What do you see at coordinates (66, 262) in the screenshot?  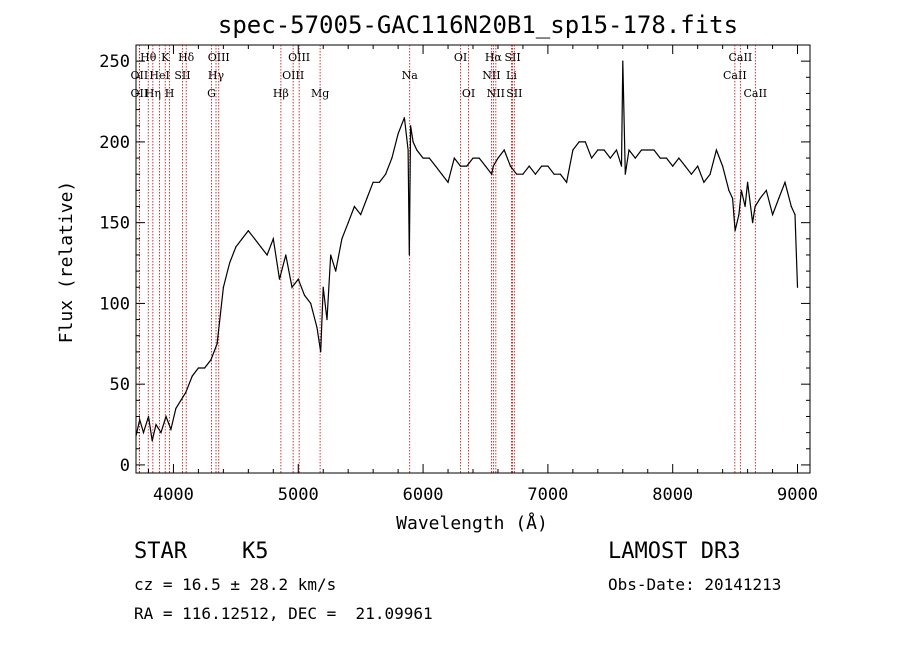 I see `y-axis-label: Flux (relative)` at bounding box center [66, 262].